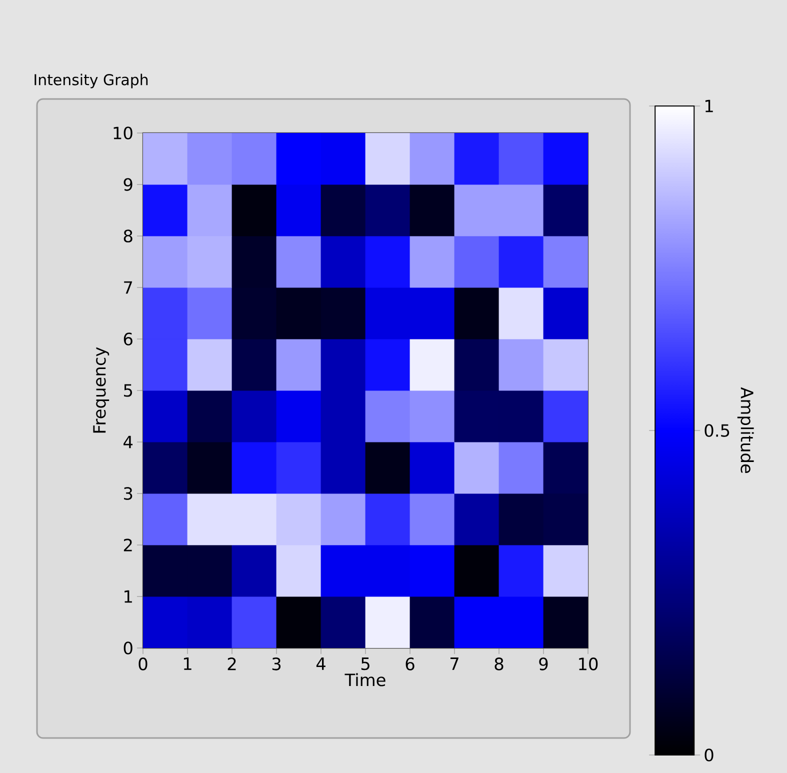 This screenshot has height=773, width=787. Describe the element at coordinates (128, 339) in the screenshot. I see `y-tick-label: 6` at that location.